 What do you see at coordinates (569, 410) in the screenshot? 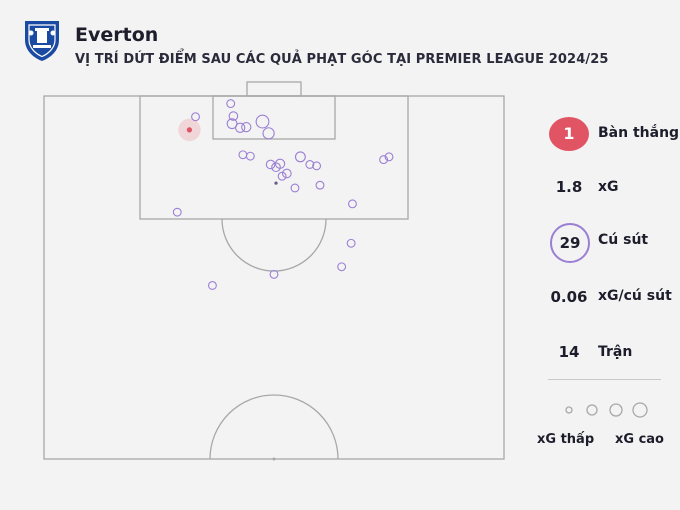
I see `legend-circle-xs` at bounding box center [569, 410].